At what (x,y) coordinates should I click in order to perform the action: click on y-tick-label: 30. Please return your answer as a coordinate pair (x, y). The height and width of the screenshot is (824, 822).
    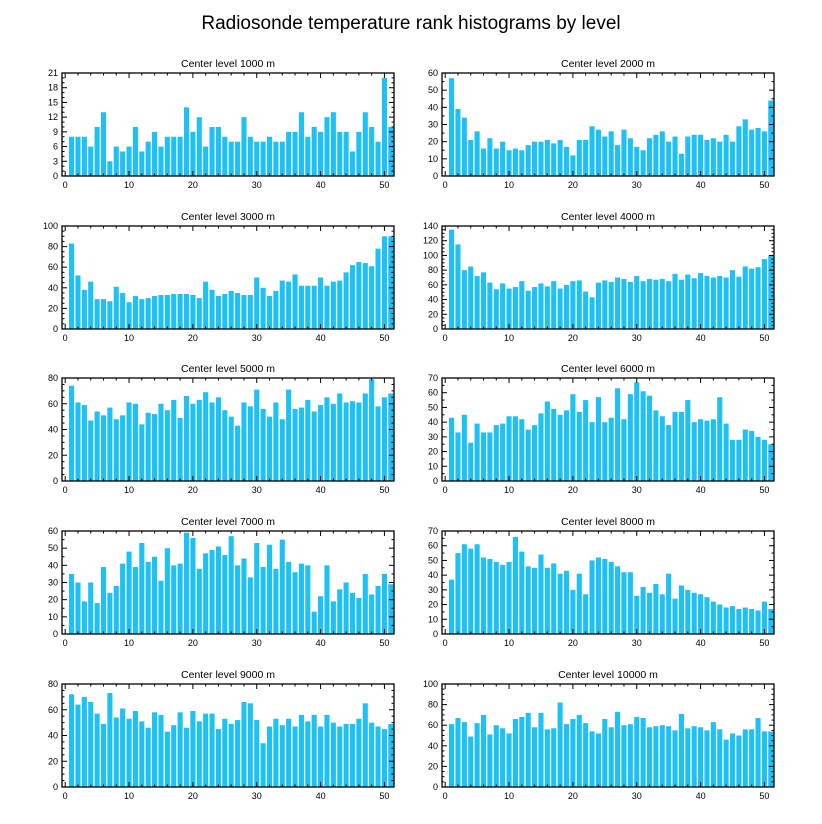
    Looking at the image, I should click on (433, 125).